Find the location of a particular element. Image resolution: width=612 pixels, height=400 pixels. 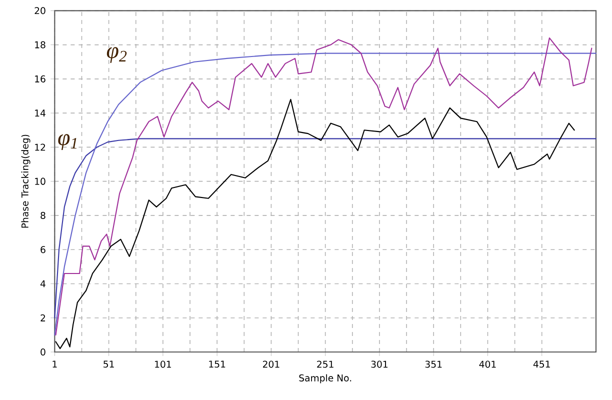

y-tick-label: 10 is located at coordinates (40, 181).